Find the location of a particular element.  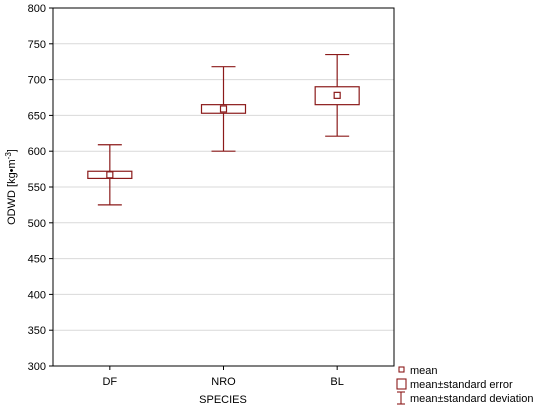

legend-box-icon is located at coordinates (401, 384).